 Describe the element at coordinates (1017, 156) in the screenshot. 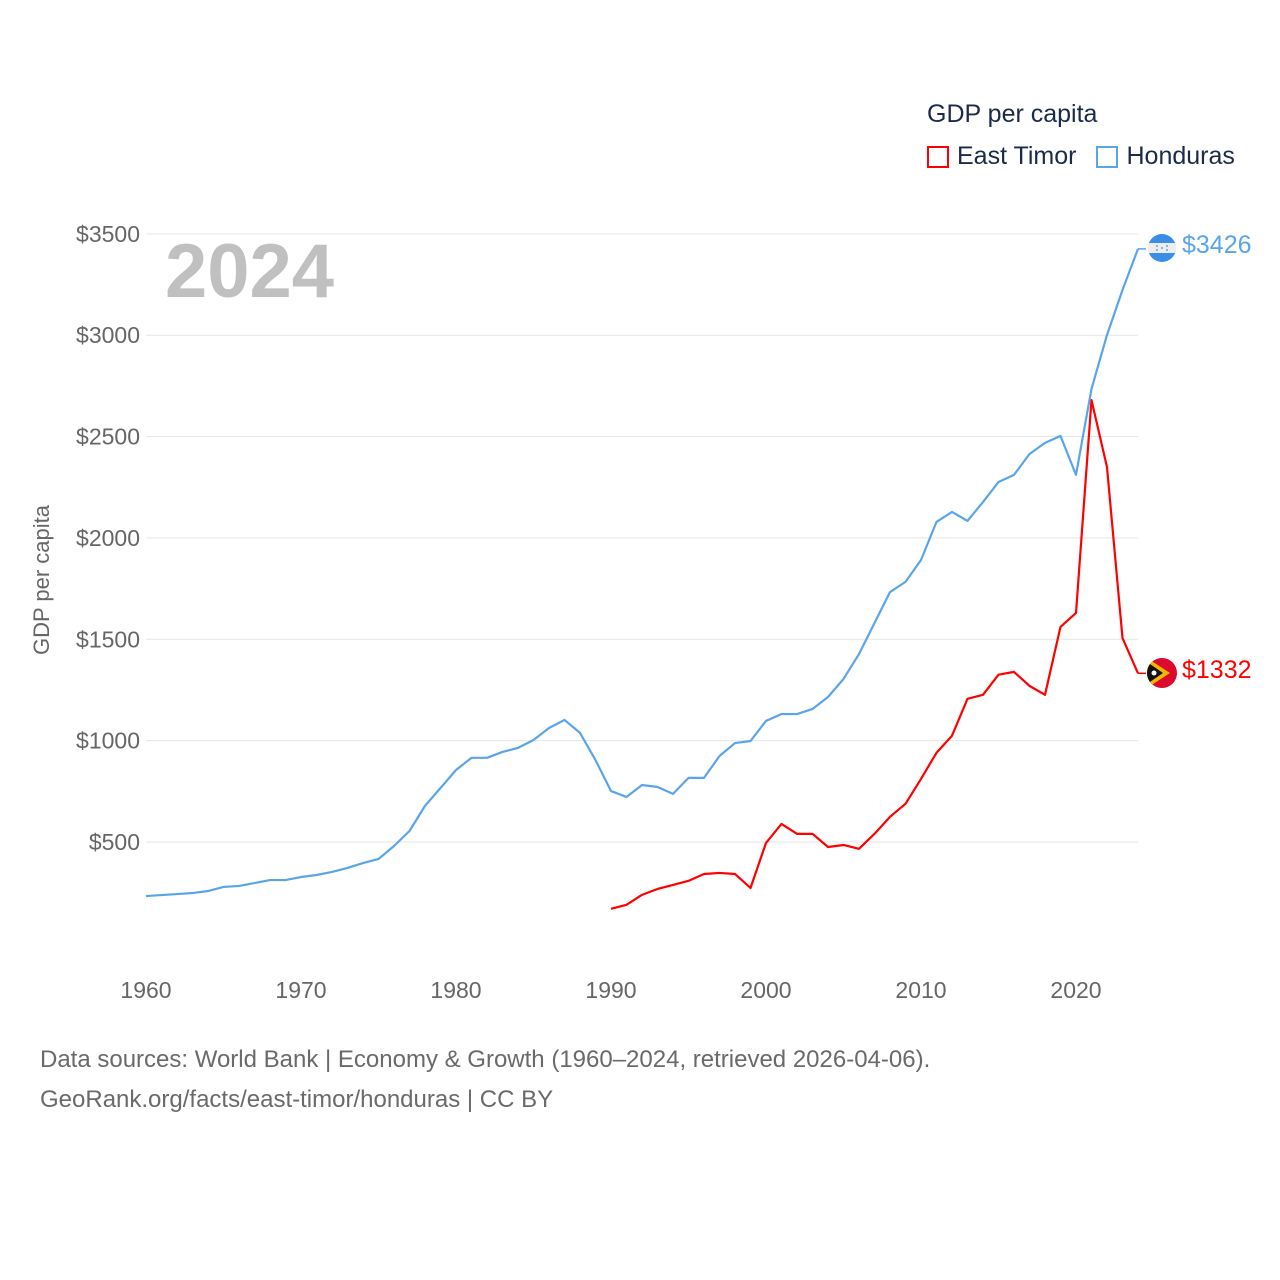

I see `legend-label: East Timor` at that location.